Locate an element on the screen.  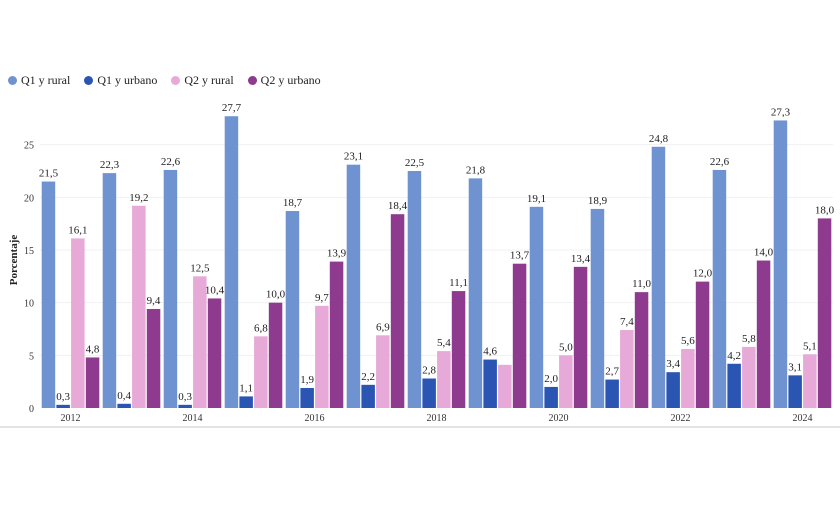
bar-q1-y-urbano-2012 is located at coordinates (63, 406).